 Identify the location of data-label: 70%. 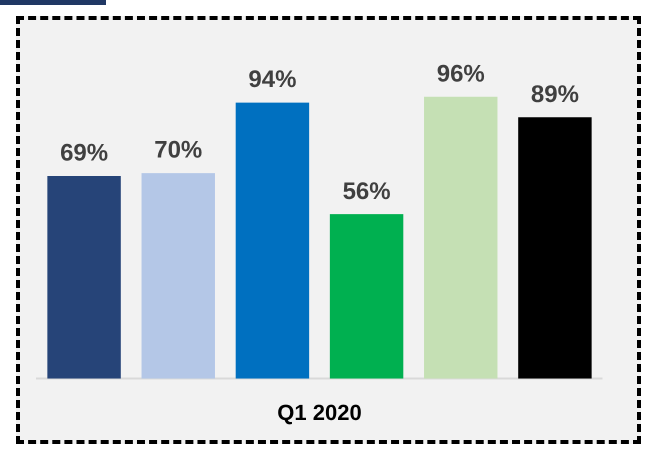
(178, 150).